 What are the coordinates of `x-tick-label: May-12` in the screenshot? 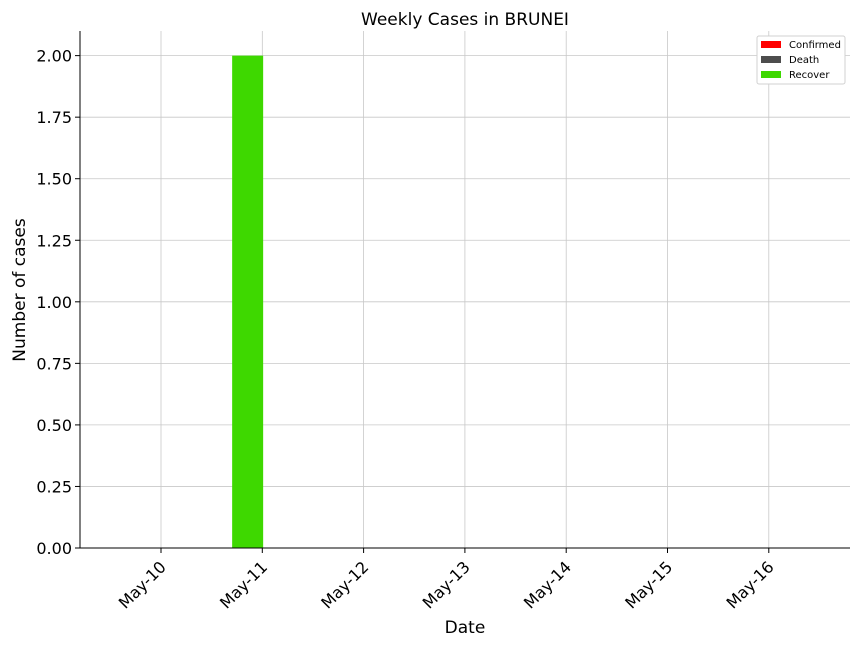 It's located at (344, 584).